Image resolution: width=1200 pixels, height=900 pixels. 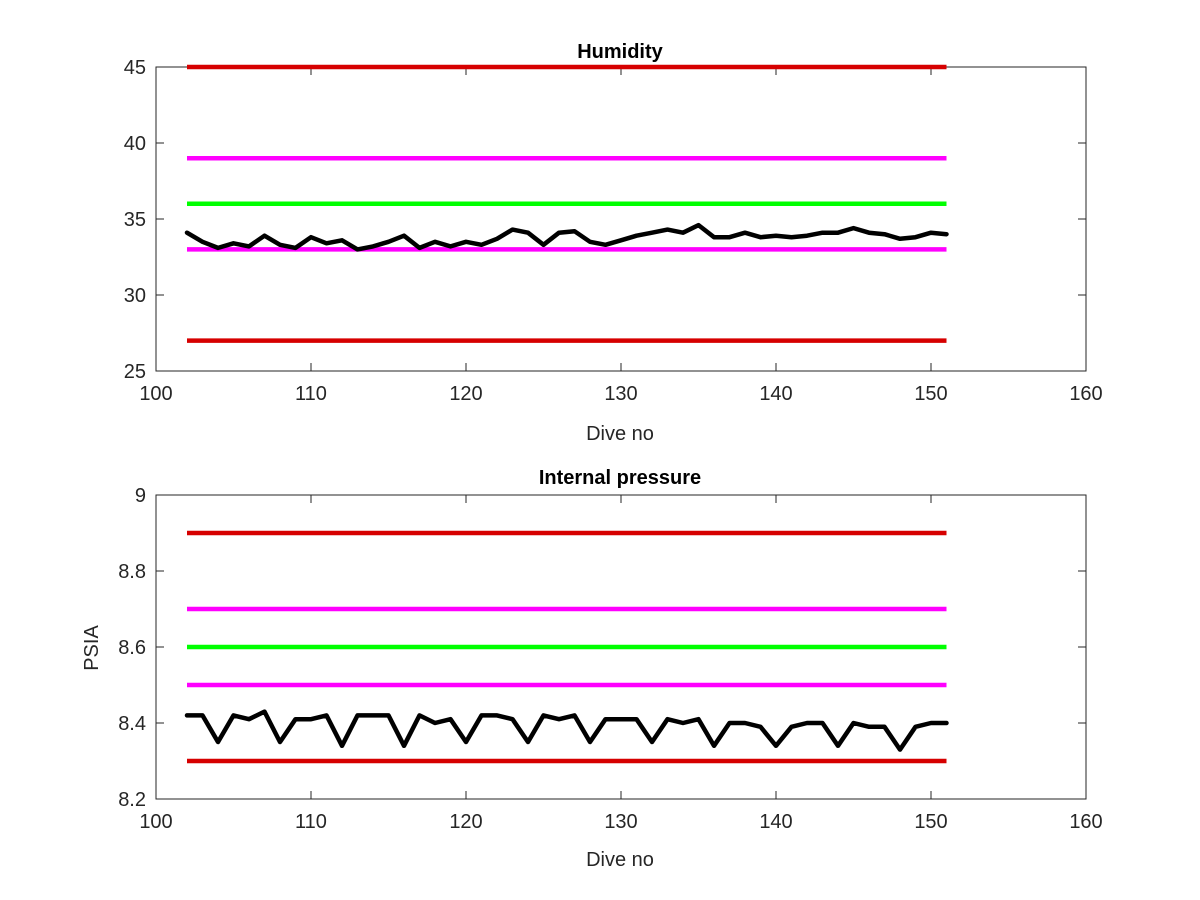 What do you see at coordinates (135, 144) in the screenshot?
I see `y-tick-label: 40` at bounding box center [135, 144].